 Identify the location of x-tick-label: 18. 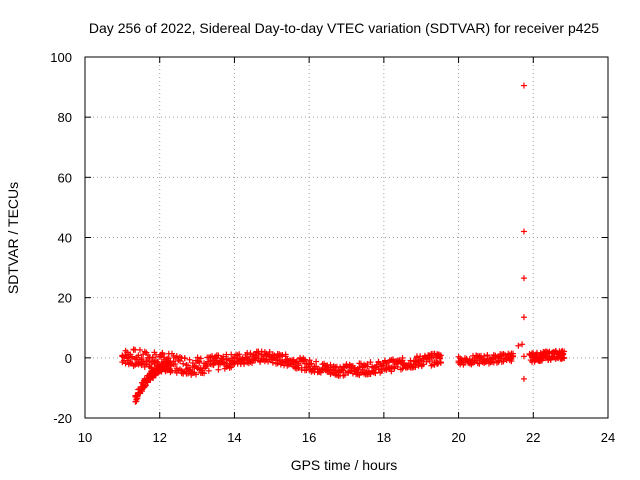
(384, 437).